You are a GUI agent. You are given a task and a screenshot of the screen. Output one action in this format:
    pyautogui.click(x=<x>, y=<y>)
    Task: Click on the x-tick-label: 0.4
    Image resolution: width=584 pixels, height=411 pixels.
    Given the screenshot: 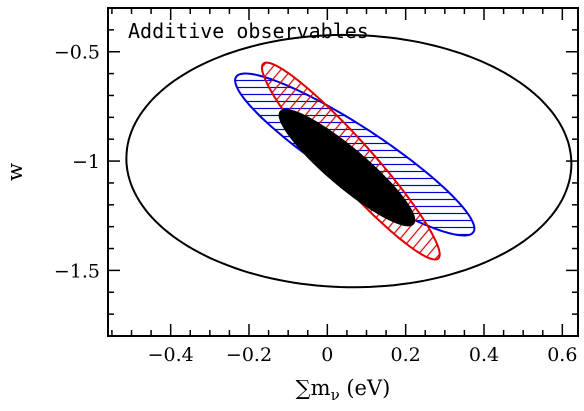 What is the action you would take?
    pyautogui.click(x=484, y=355)
    